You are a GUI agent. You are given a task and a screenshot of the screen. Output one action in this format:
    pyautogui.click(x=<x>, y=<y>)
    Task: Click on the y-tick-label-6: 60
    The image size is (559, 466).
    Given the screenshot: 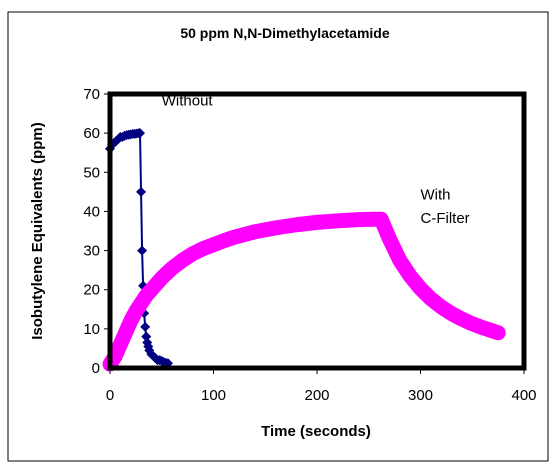 What is the action you would take?
    pyautogui.click(x=91, y=133)
    